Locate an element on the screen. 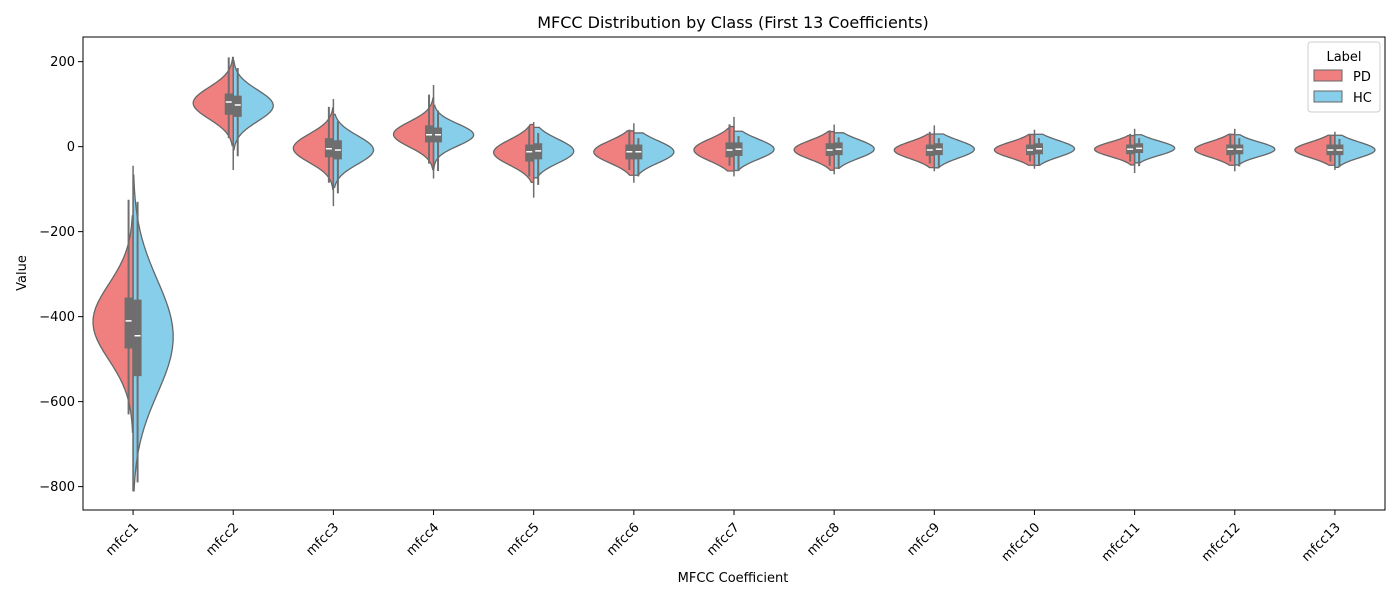 This screenshot has width=1400, height=600. x-axis-title: MFCC Coefficient is located at coordinates (733, 578).